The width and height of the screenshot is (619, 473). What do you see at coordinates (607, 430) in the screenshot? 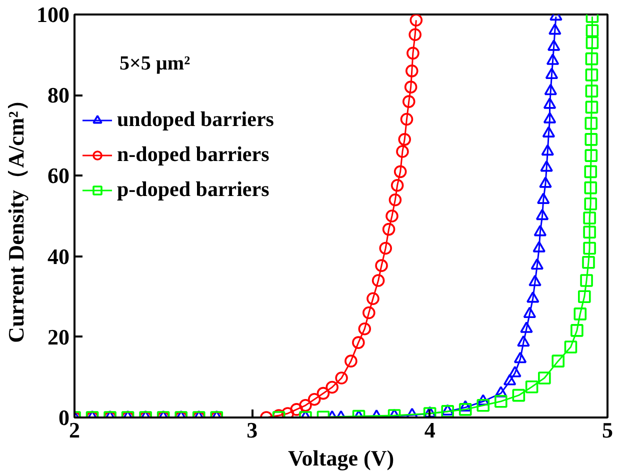
I see `x-tick-label: 5` at bounding box center [607, 430].